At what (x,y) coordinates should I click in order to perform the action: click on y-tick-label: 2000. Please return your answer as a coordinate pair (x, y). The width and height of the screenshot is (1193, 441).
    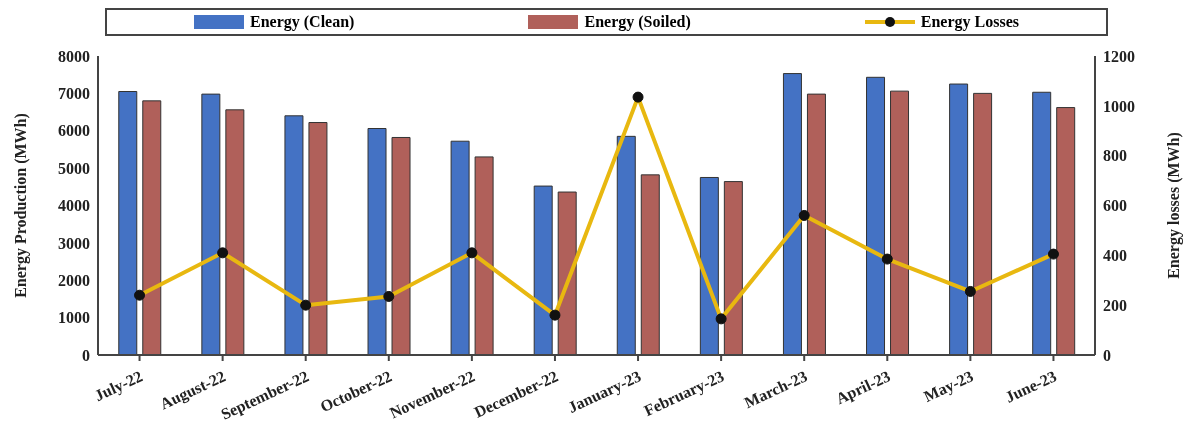
    Looking at the image, I should click on (74, 280).